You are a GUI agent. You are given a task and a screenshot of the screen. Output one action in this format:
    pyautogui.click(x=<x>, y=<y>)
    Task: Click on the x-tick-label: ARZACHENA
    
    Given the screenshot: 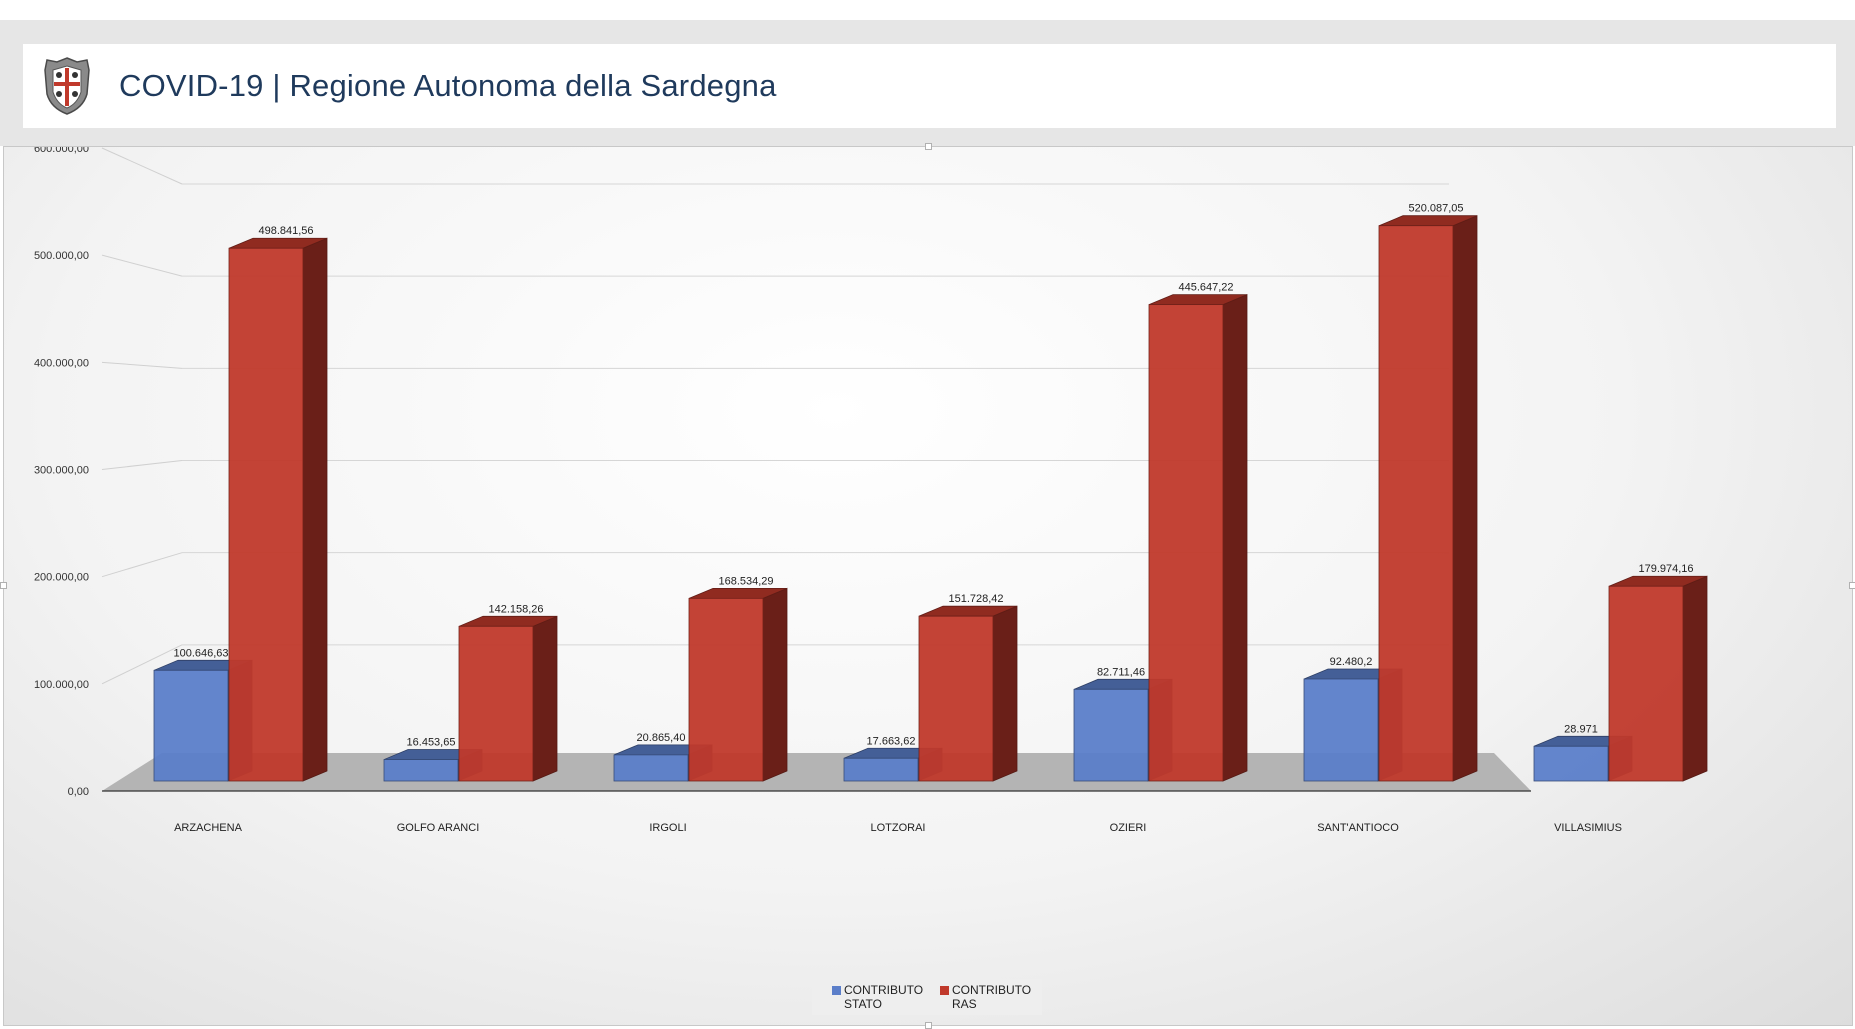 What is the action you would take?
    pyautogui.click(x=208, y=828)
    